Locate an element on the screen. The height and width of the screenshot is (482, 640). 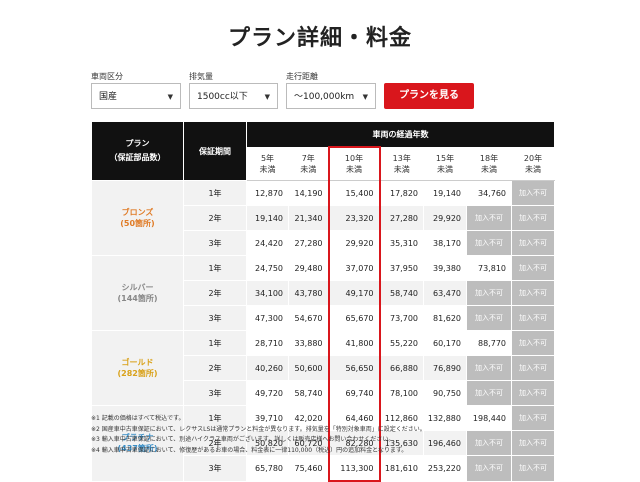
plan-name: プラチナ is located at coordinates (137, 438).